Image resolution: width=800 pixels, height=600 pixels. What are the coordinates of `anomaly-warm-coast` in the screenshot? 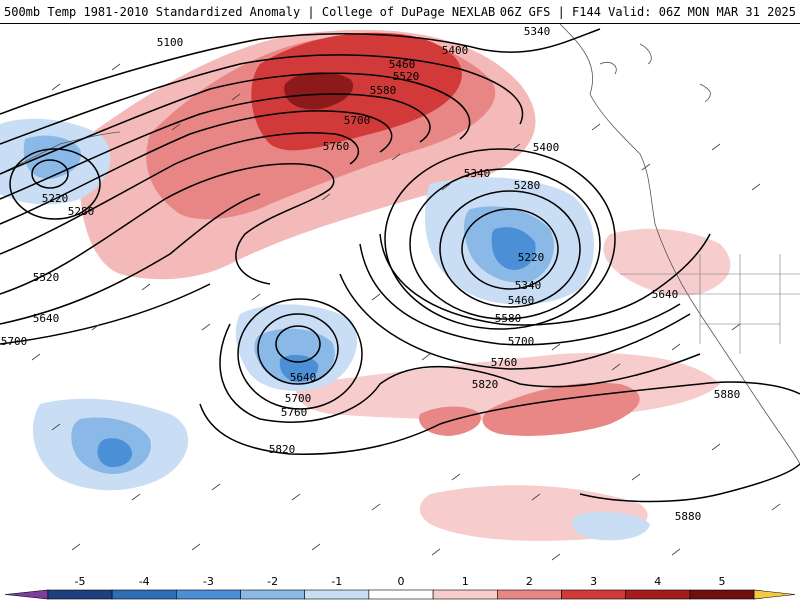 It's located at (667, 262).